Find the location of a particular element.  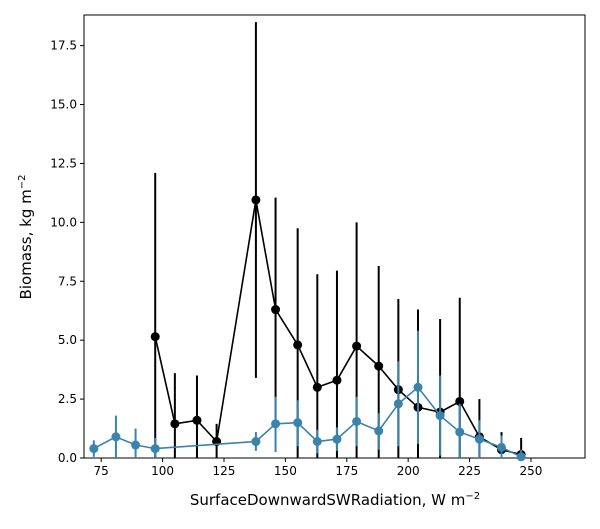

y-tick-label: 15.0 is located at coordinates (63, 105).